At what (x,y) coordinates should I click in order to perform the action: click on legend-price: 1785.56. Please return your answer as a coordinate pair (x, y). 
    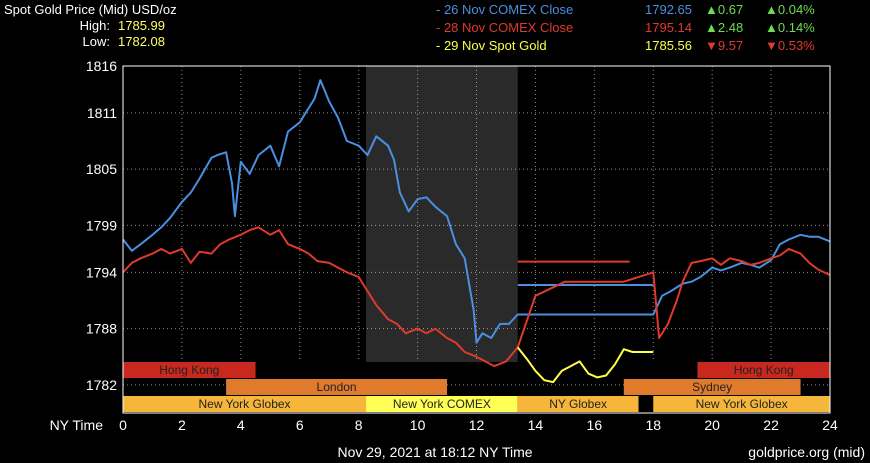
    Looking at the image, I should click on (668, 45).